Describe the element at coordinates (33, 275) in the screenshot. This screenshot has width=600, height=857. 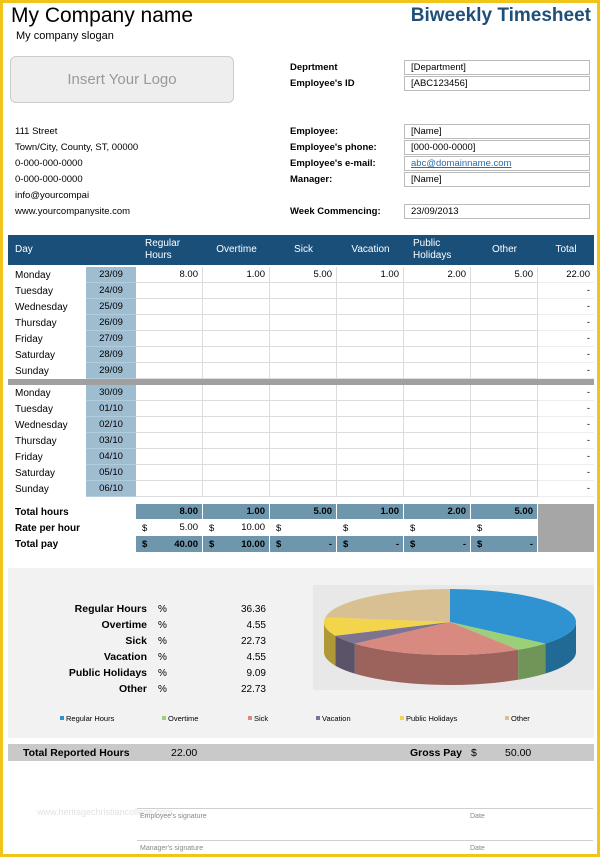
I see `day: Monday` at that location.